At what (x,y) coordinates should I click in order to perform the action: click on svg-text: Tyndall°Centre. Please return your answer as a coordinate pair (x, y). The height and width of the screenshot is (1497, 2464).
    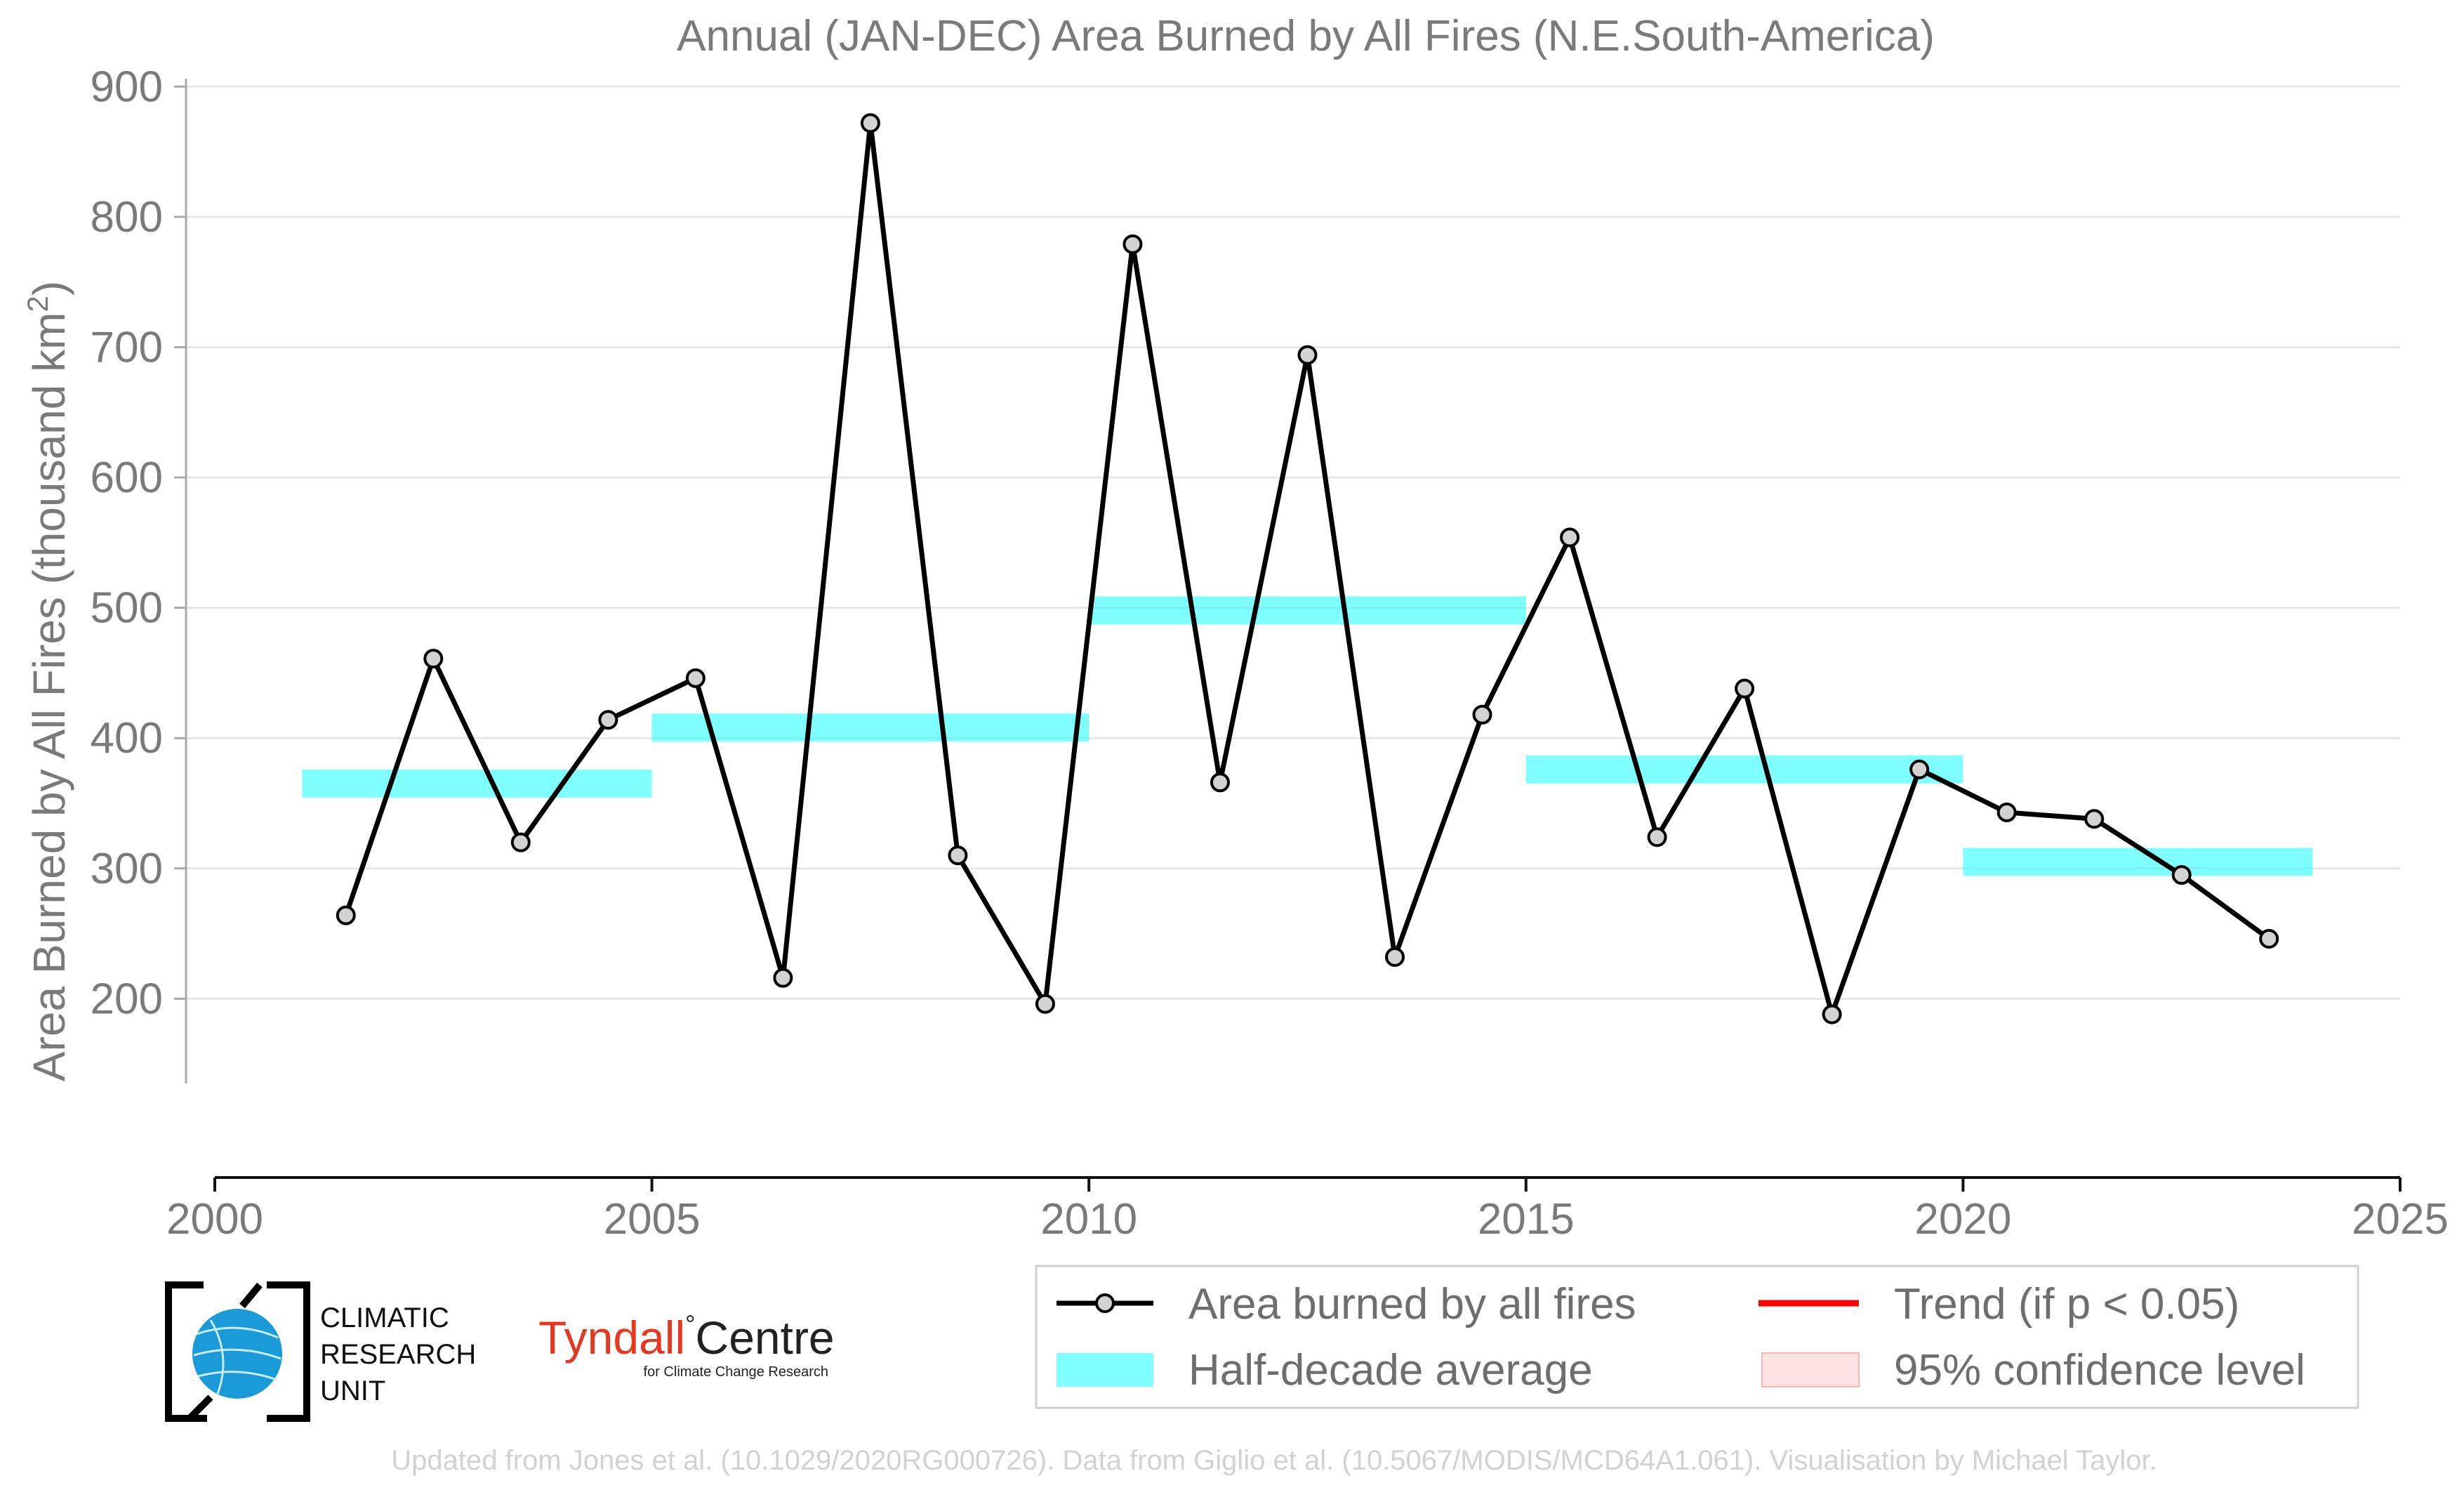
    Looking at the image, I should click on (687, 1337).